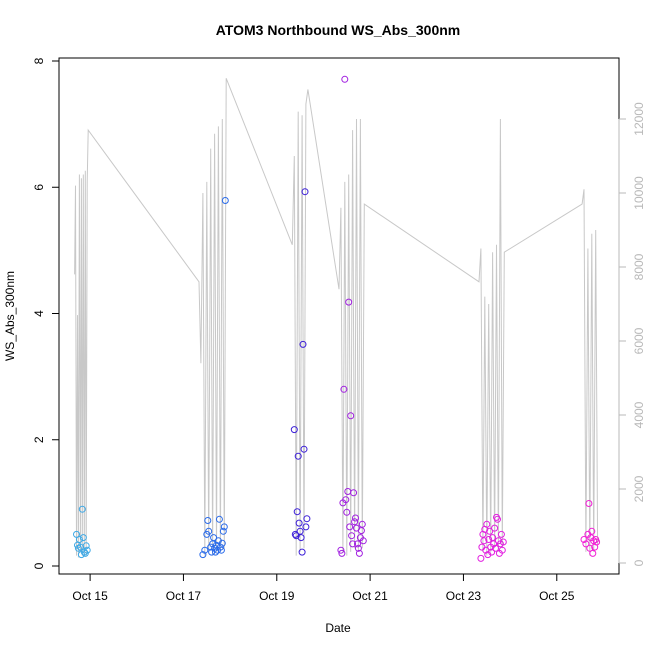  What do you see at coordinates (90, 596) in the screenshot?
I see `x-tick-label: Oct 15` at bounding box center [90, 596].